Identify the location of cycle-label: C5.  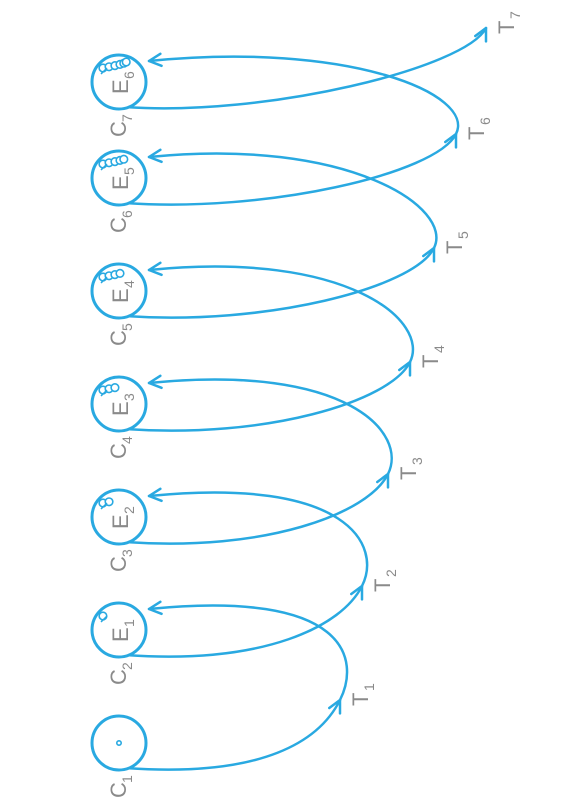
(120, 334).